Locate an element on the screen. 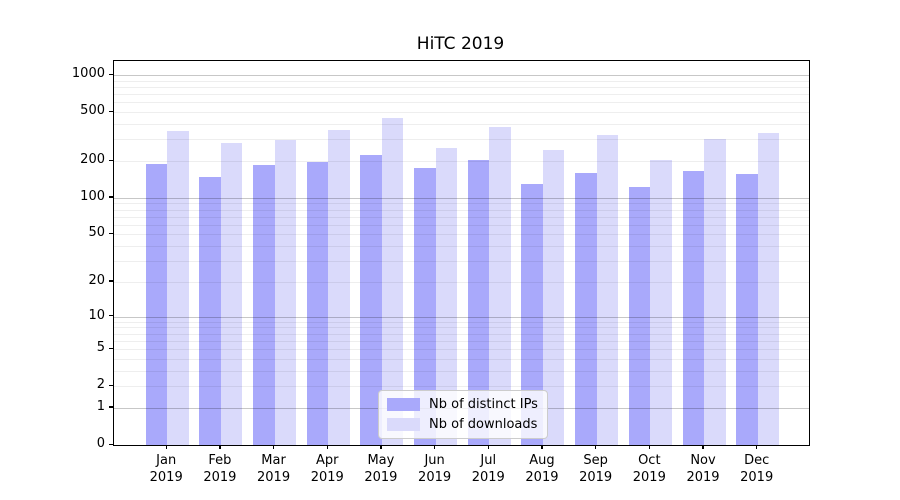  y-tick-label: 5 is located at coordinates (100, 348).